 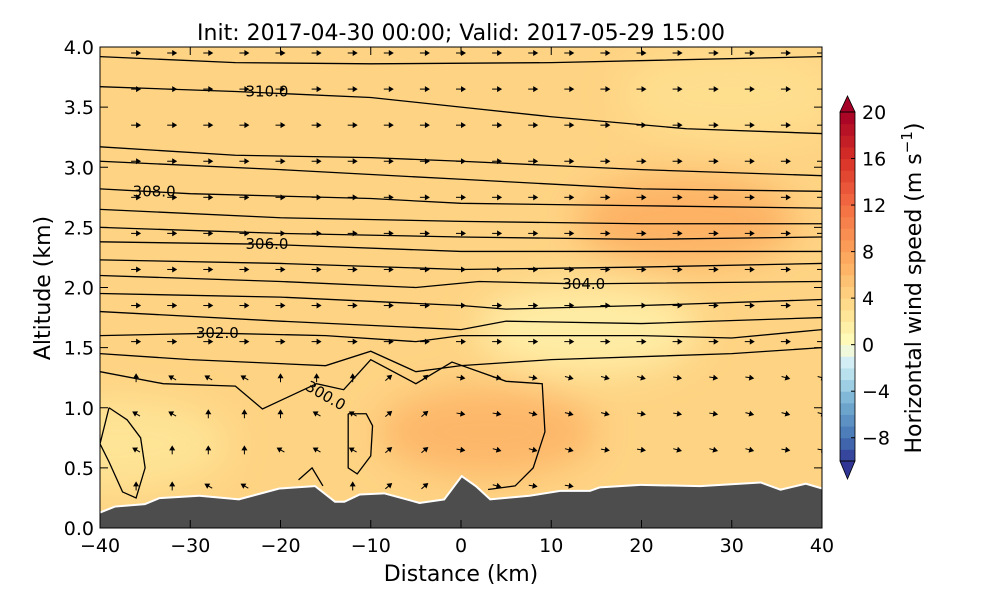 I want to click on x-tick-label: −20, so click(x=280, y=546).